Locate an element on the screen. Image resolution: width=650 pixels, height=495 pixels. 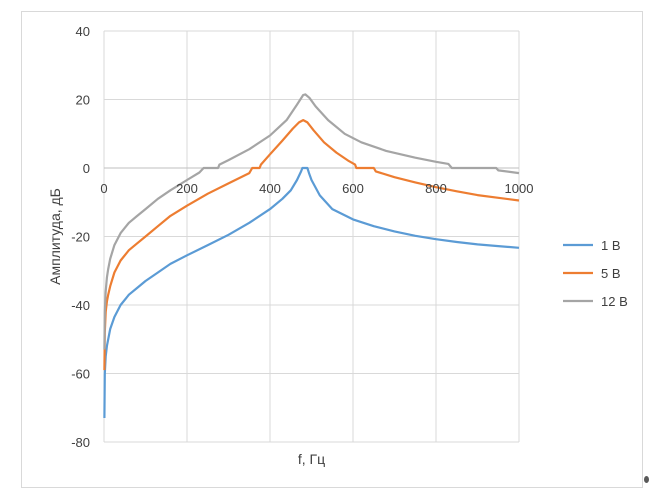
x-axis-tick-labels: 0 200 400 600 800 1000 is located at coordinates (316, 188).